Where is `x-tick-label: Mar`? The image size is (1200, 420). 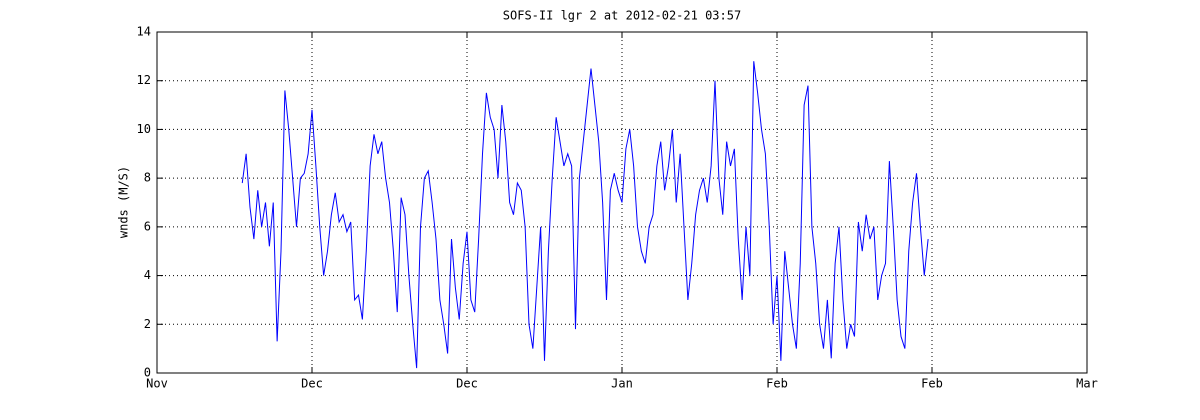 x-tick-label: Mar is located at coordinates (1087, 384).